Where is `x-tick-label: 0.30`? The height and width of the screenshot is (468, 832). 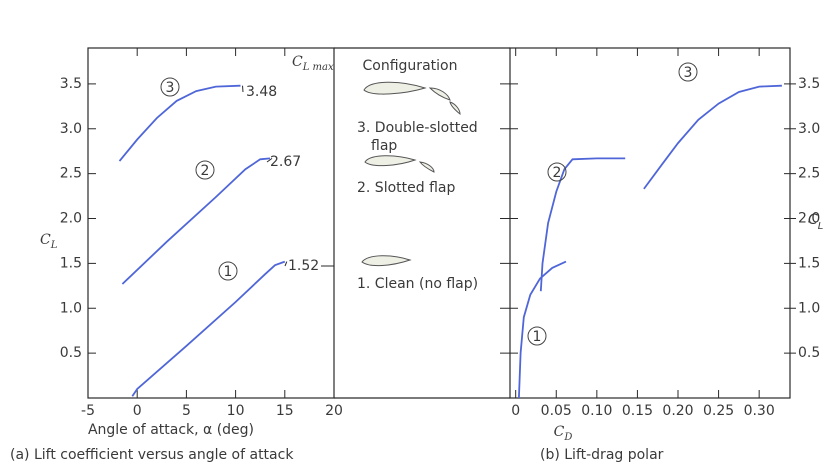
x-tick-label: 0.30 is located at coordinates (759, 411).